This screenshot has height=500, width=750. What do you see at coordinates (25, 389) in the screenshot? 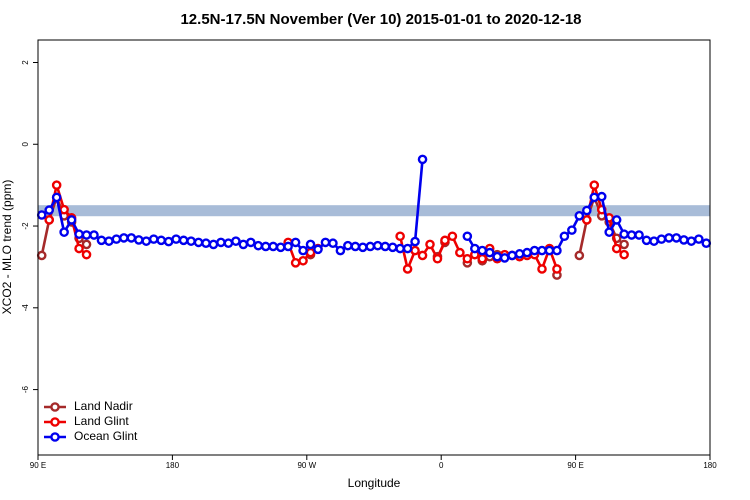
I see `y-tick-label: -6` at bounding box center [25, 389].